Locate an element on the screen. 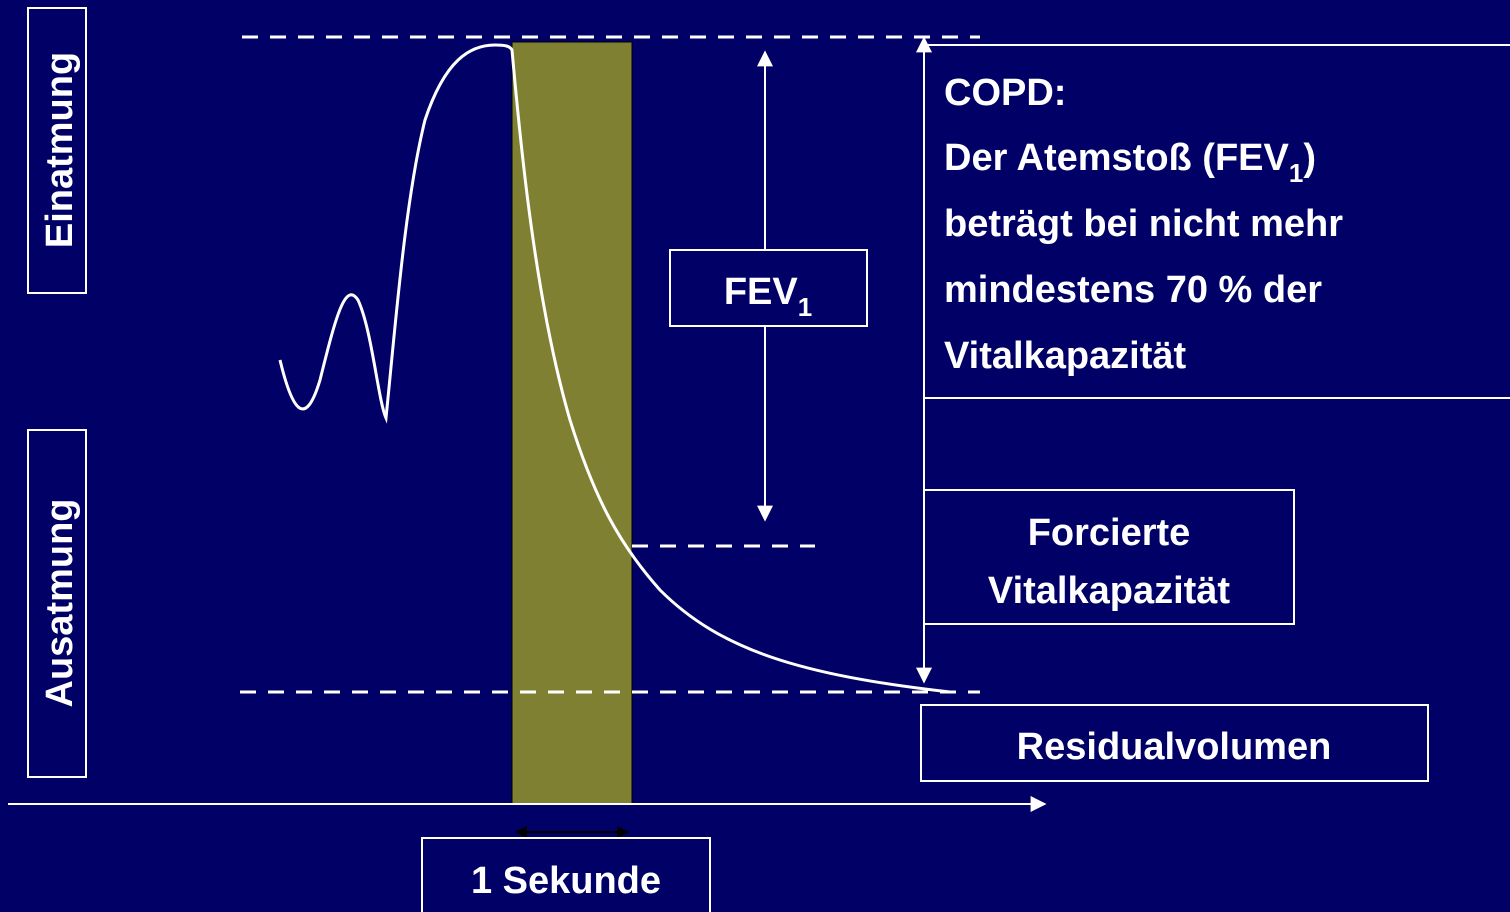 The image size is (1510, 912). fev-sub: 1 is located at coordinates (805, 307).